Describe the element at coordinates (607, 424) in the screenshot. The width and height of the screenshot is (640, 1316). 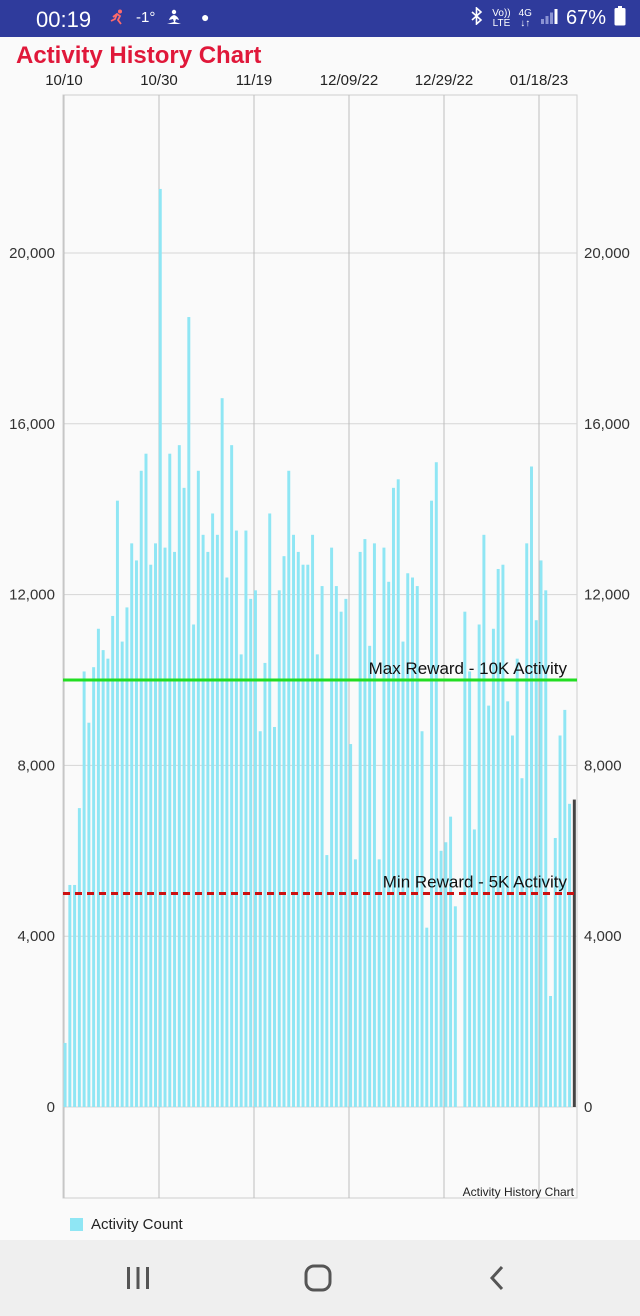
I see `y-tick-label-right: 16,000` at that location.